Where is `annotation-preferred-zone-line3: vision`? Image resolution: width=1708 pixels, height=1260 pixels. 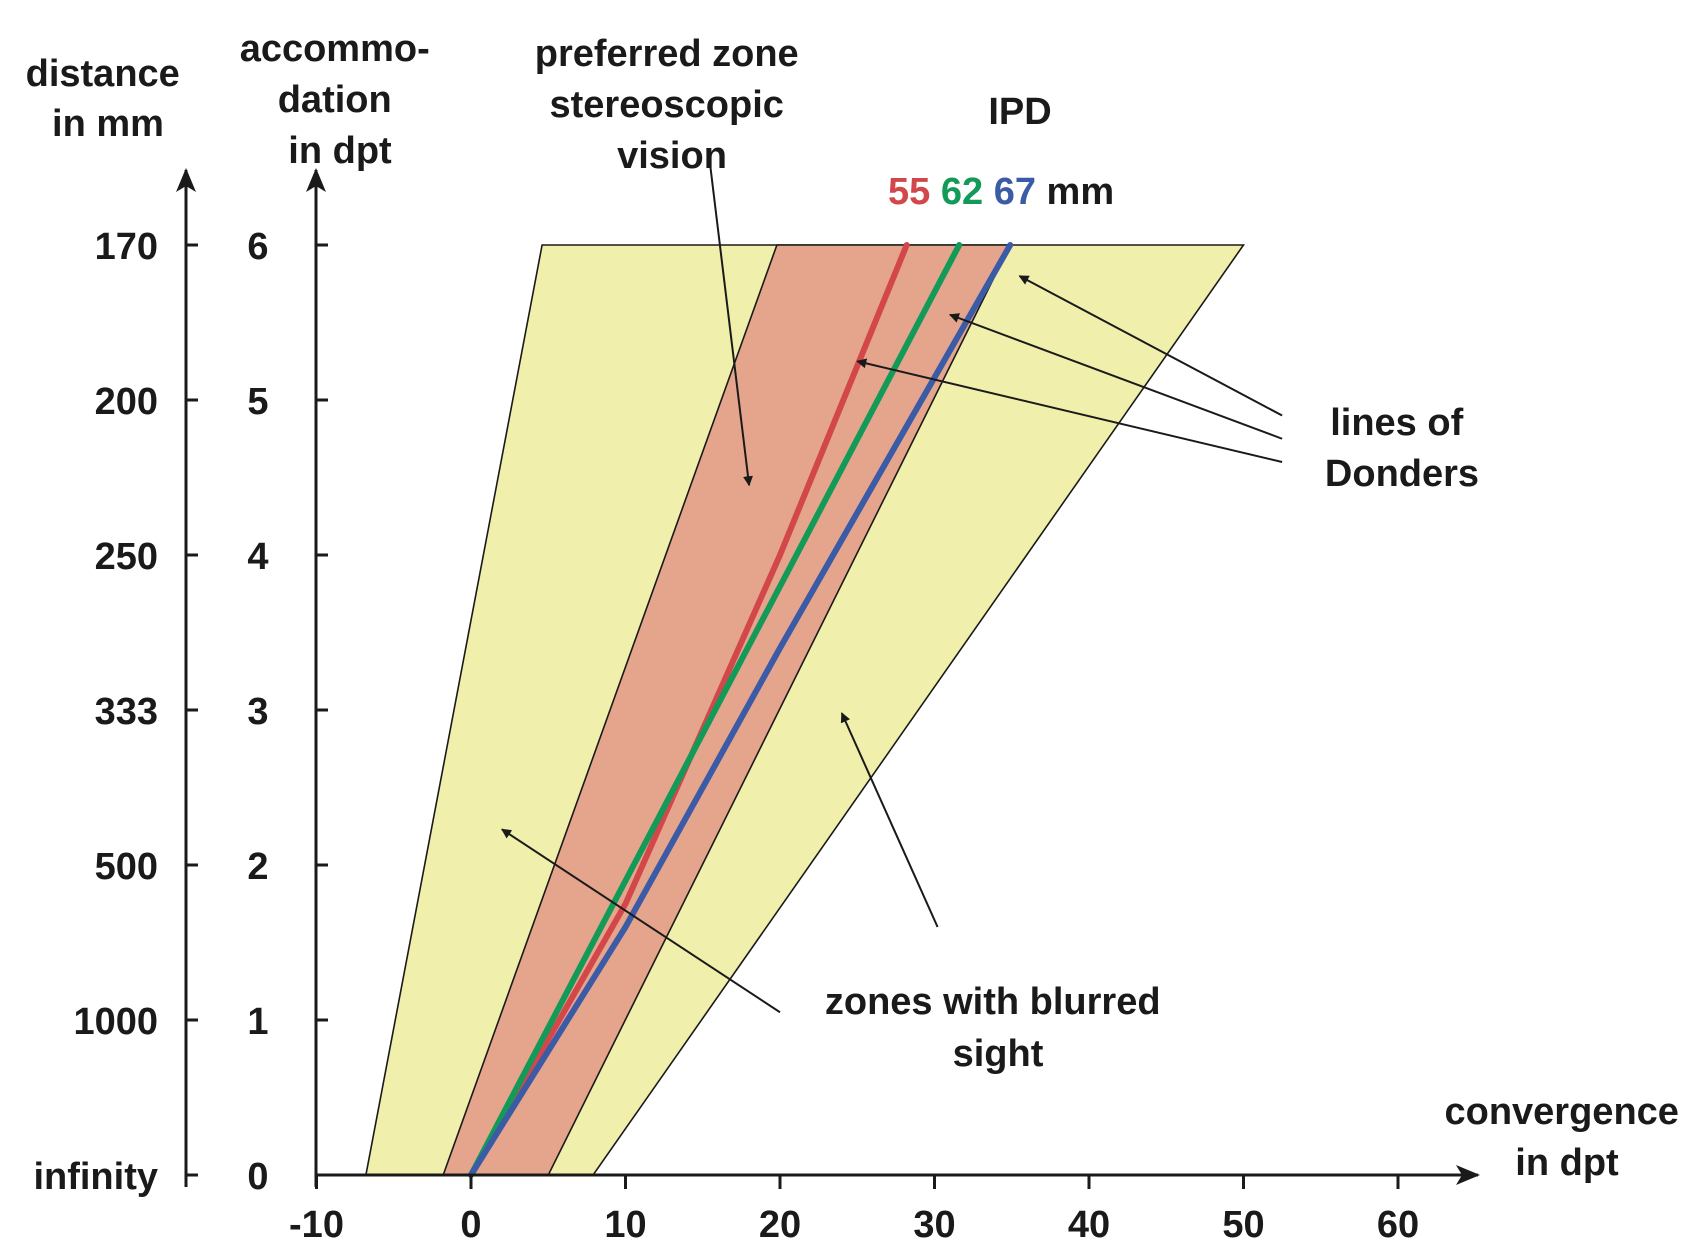
annotation-preferred-zone-line3: vision is located at coordinates (672, 156).